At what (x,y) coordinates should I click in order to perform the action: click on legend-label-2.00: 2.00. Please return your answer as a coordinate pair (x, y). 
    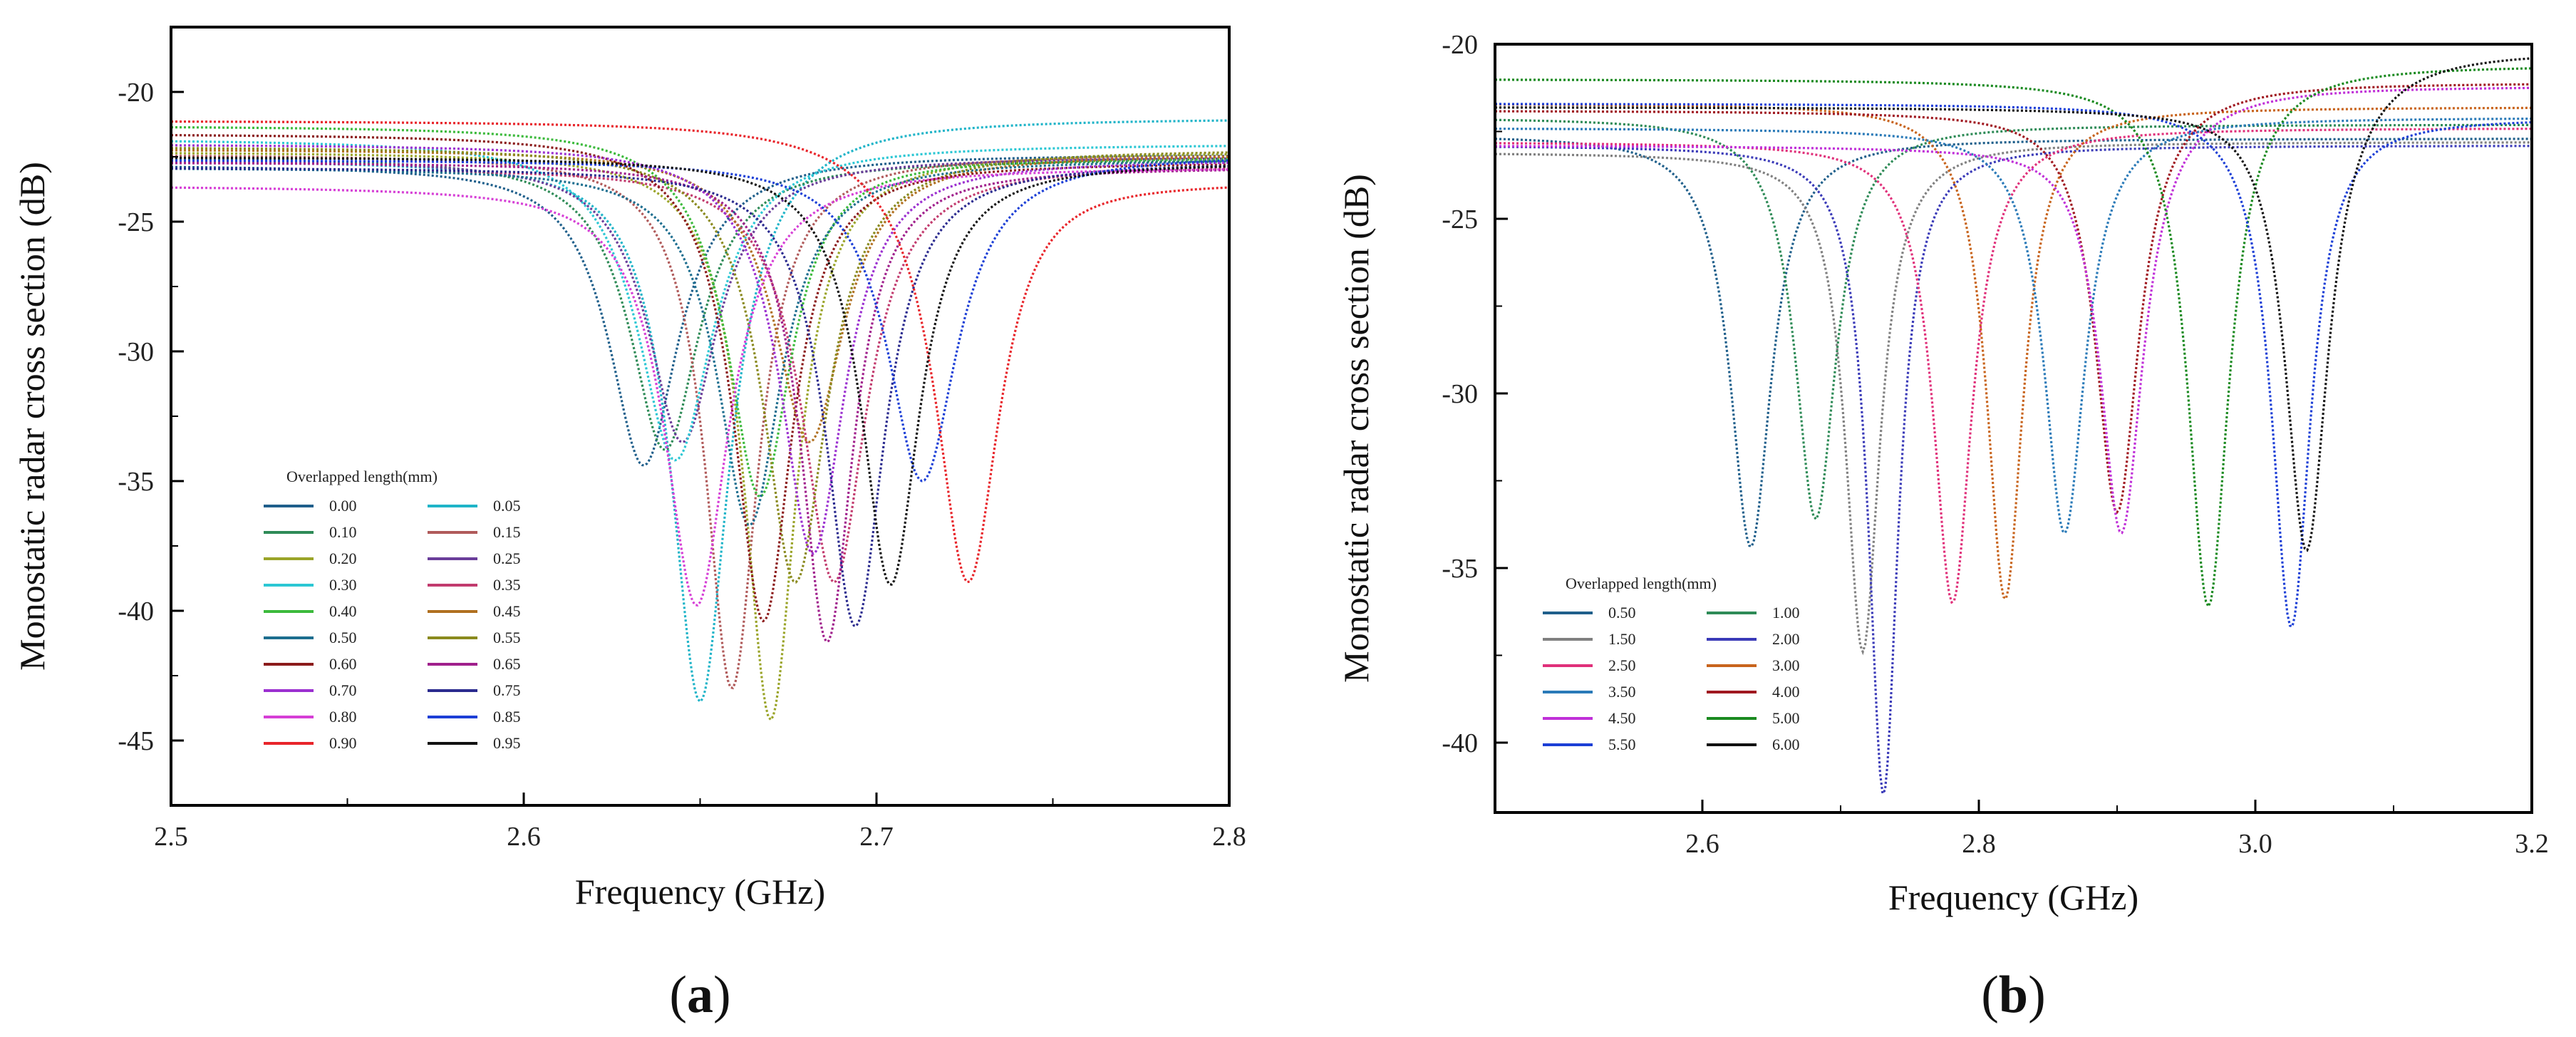
    Looking at the image, I should click on (1786, 639).